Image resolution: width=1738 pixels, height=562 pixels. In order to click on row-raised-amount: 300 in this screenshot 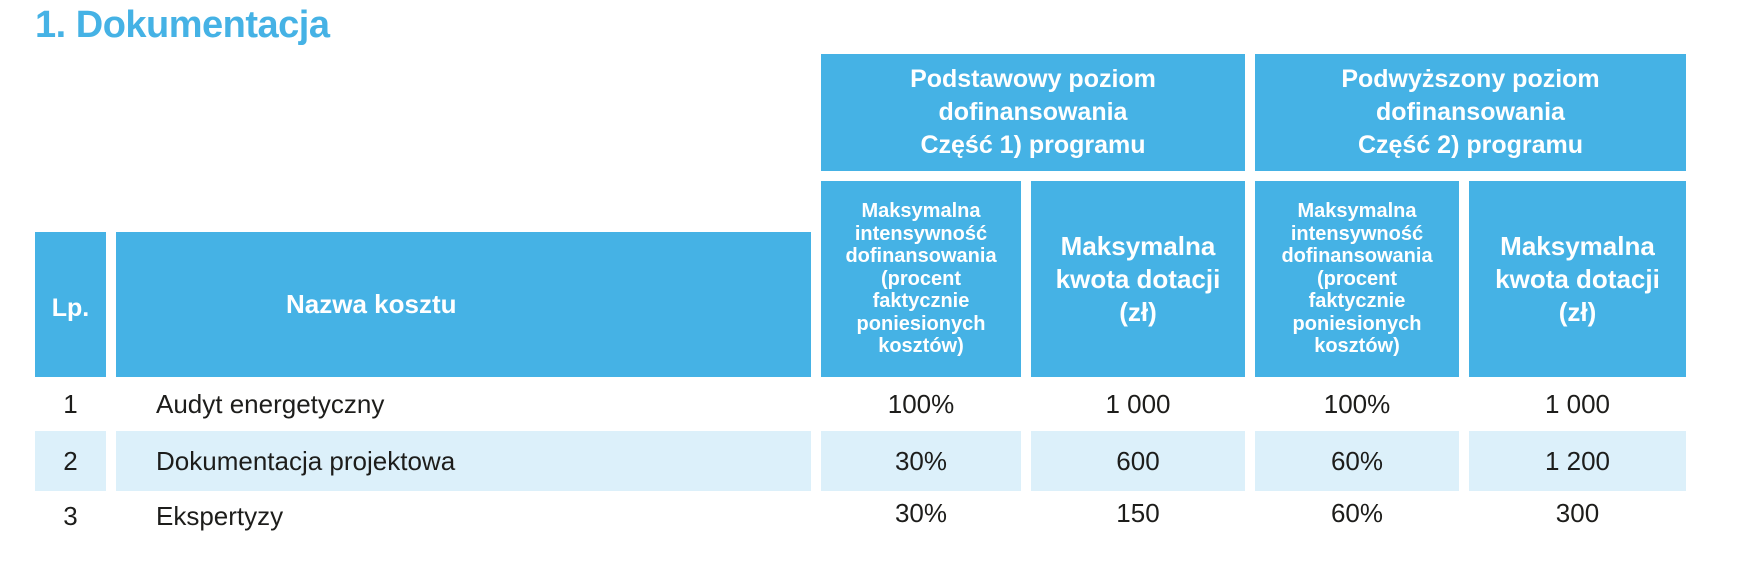, I will do `click(1577, 512)`.